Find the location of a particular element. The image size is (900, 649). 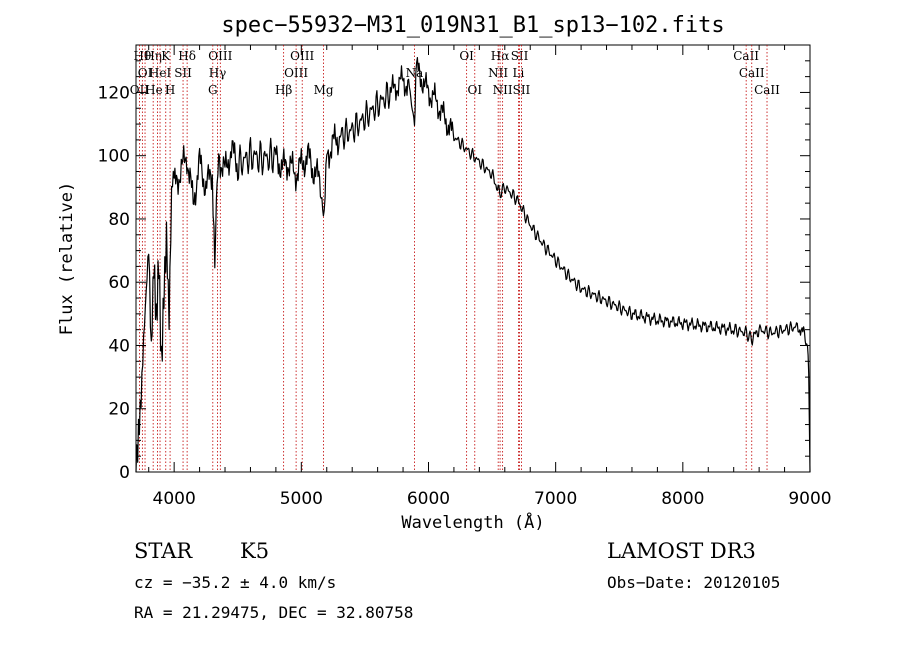

line-marker-label: Hθ is located at coordinates (143, 56).